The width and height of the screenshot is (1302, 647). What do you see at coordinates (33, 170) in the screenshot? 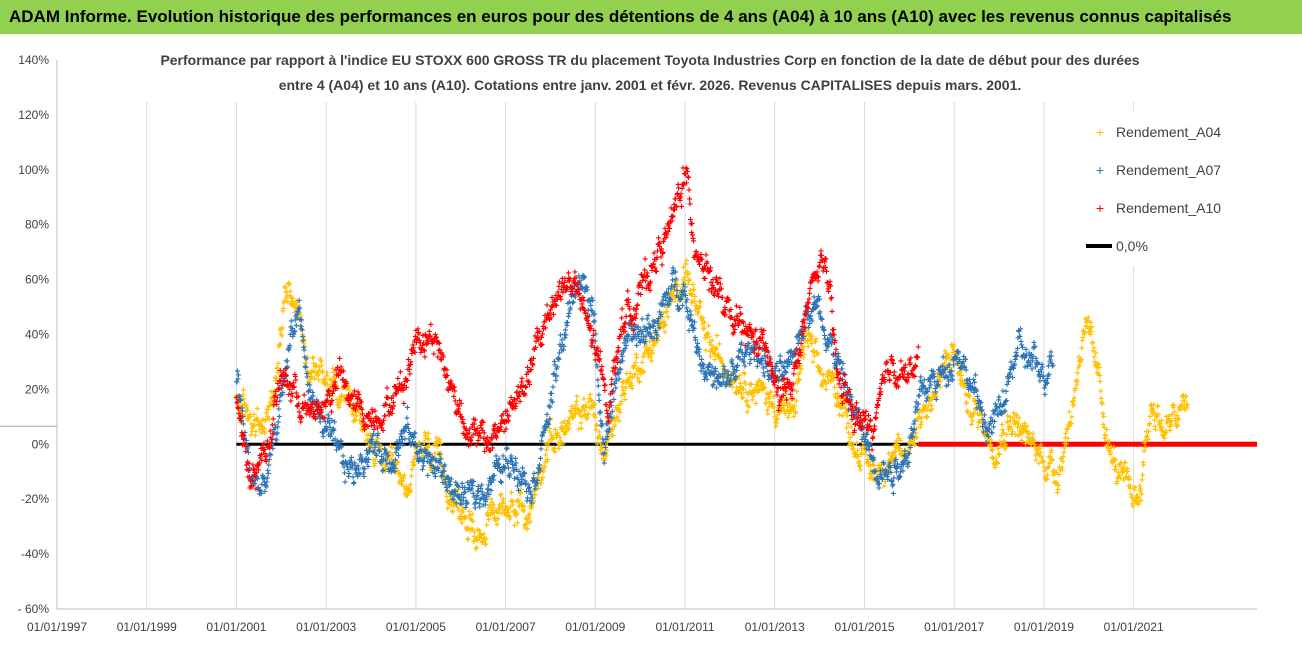
I see `y-tick-label: 100%` at bounding box center [33, 170].